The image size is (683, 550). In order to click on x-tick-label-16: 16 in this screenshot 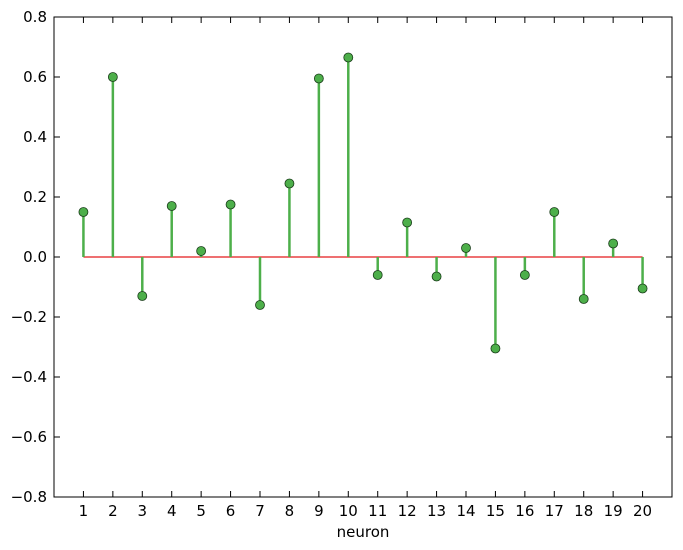, I will do `click(524, 511)`.